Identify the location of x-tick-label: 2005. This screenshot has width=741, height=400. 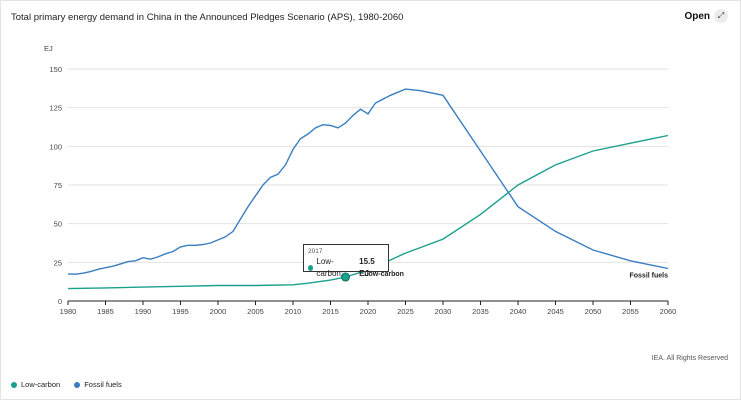
(255, 311).